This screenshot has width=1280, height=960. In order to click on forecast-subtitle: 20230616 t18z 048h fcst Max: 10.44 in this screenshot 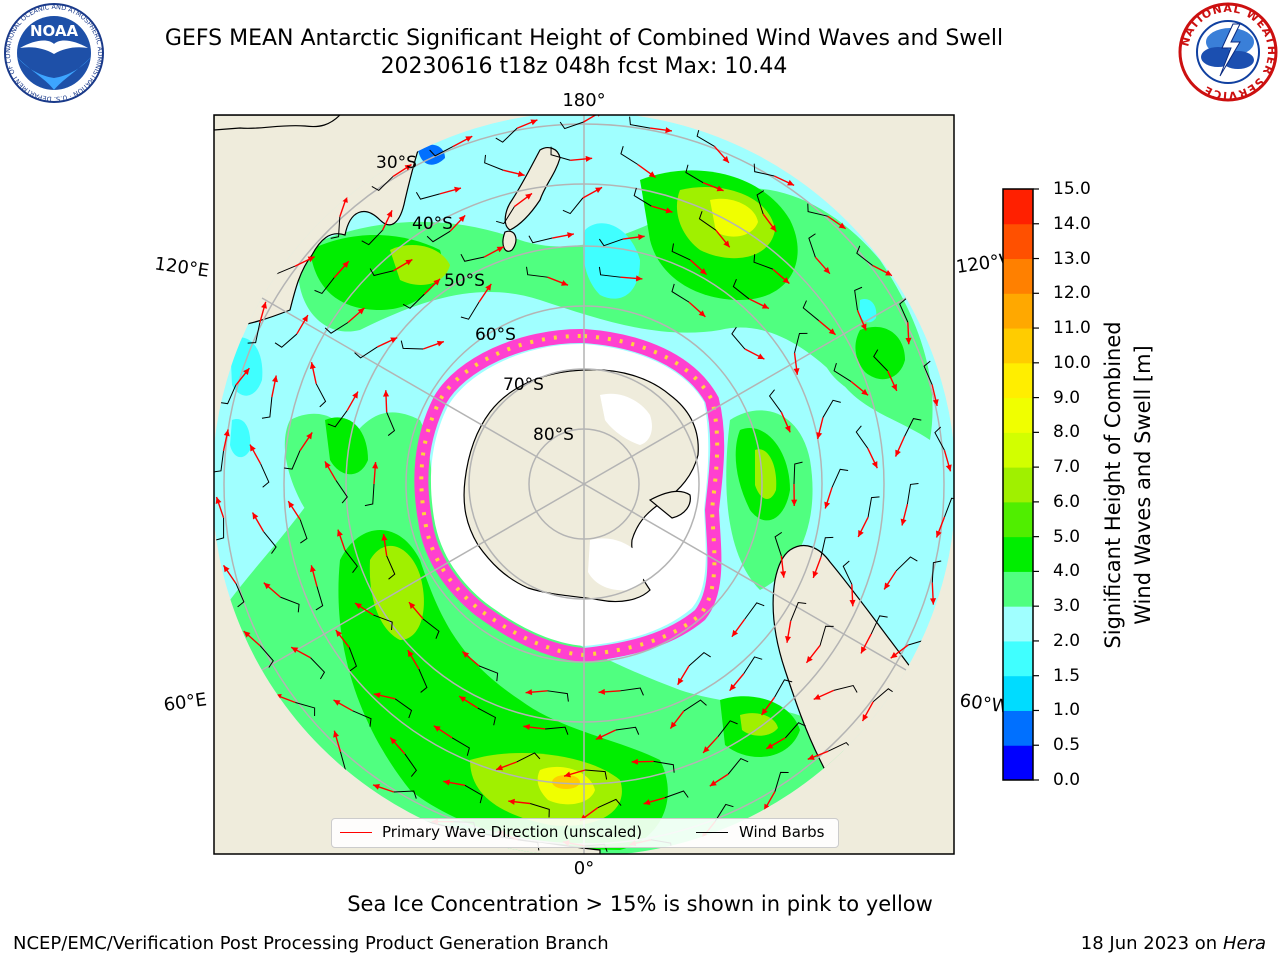, I will do `click(584, 66)`.